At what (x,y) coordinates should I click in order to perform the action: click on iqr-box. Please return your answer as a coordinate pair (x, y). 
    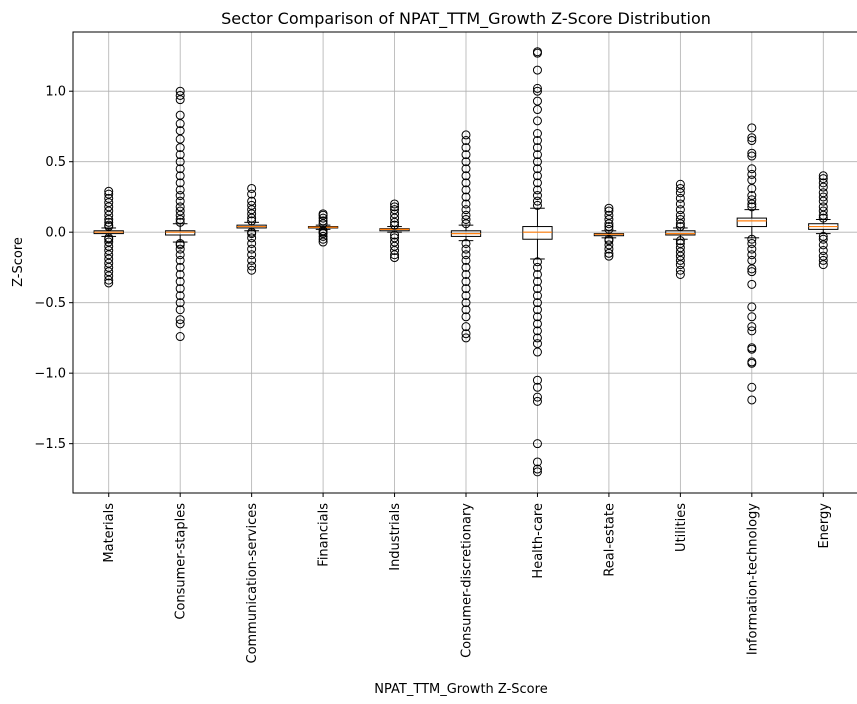
    Looking at the image, I should click on (751, 222).